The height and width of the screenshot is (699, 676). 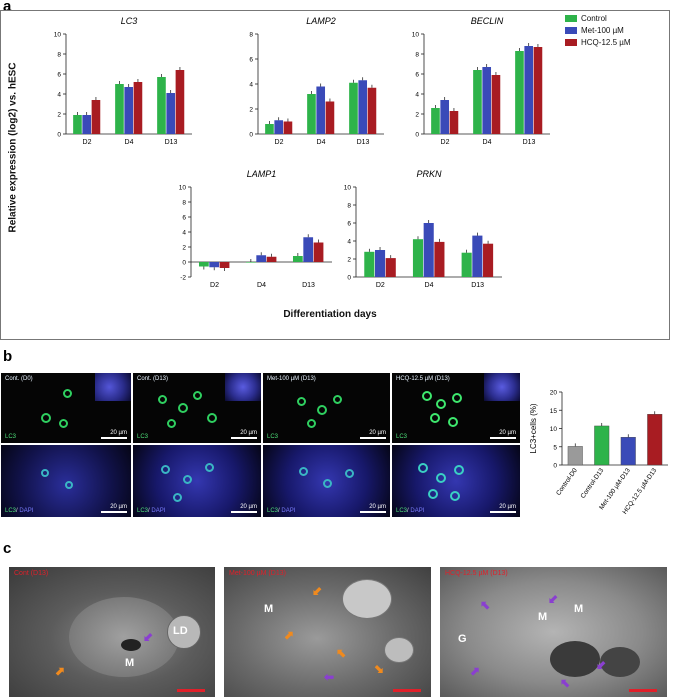 I want to click on micro-merge-d13: LC3/ DAPI 20 µm, so click(x=197, y=481).